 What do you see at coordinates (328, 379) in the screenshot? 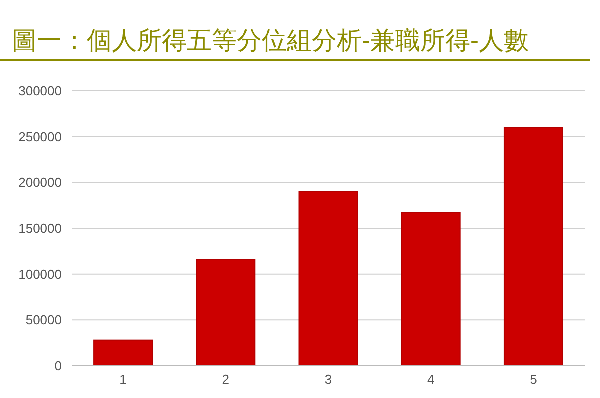
I see `x-tick-label: 3` at bounding box center [328, 379].